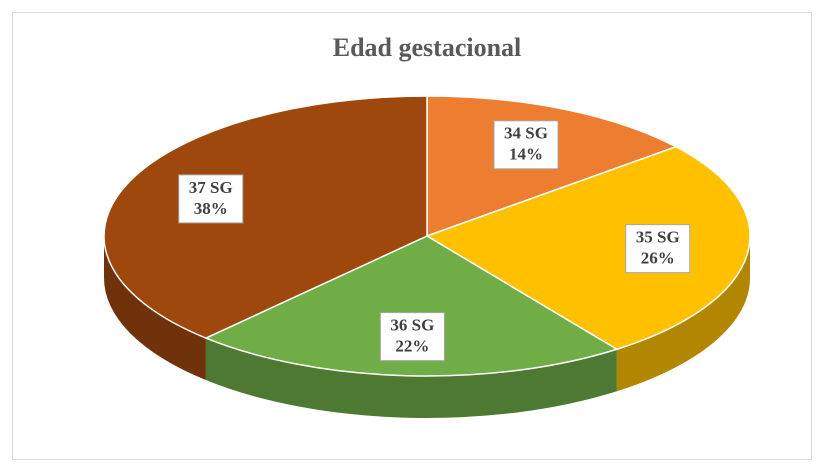 This screenshot has width=825, height=473. I want to click on data-label: 36 SG 22%, so click(412, 337).